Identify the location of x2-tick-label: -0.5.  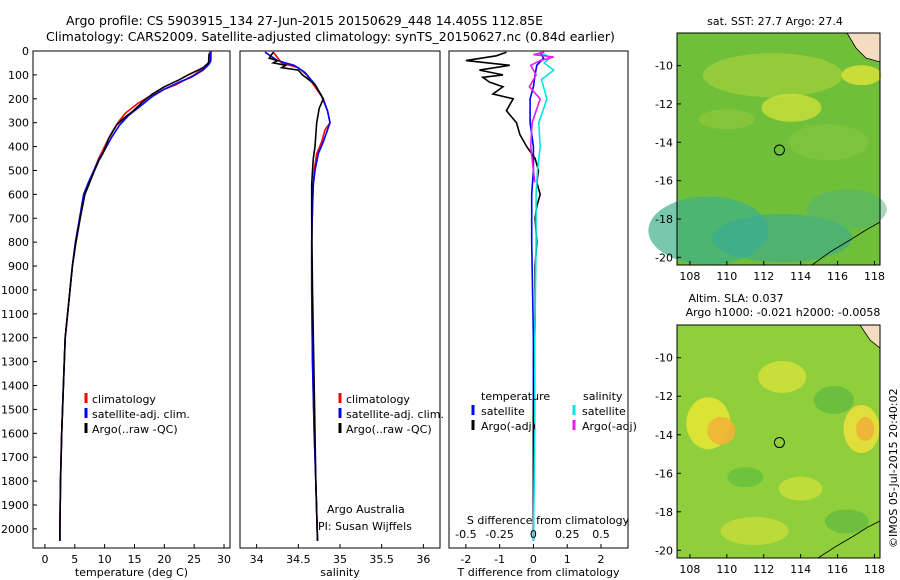
(465, 534).